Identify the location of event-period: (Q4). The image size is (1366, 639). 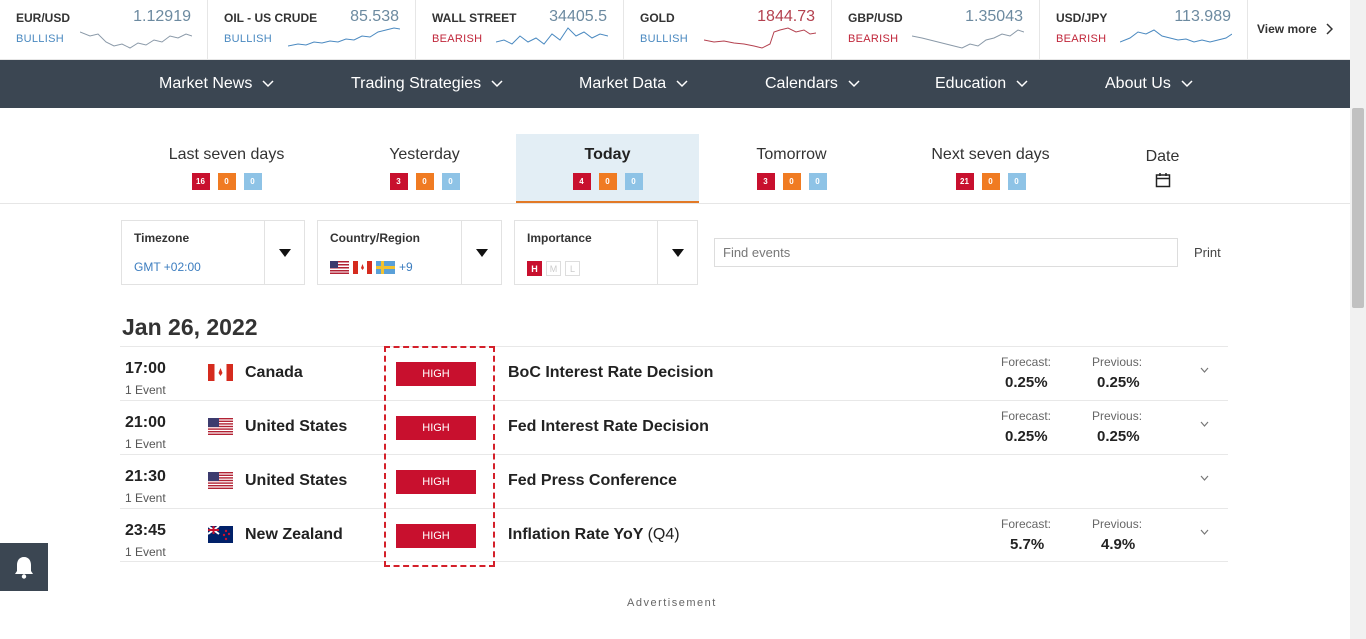
(663, 534).